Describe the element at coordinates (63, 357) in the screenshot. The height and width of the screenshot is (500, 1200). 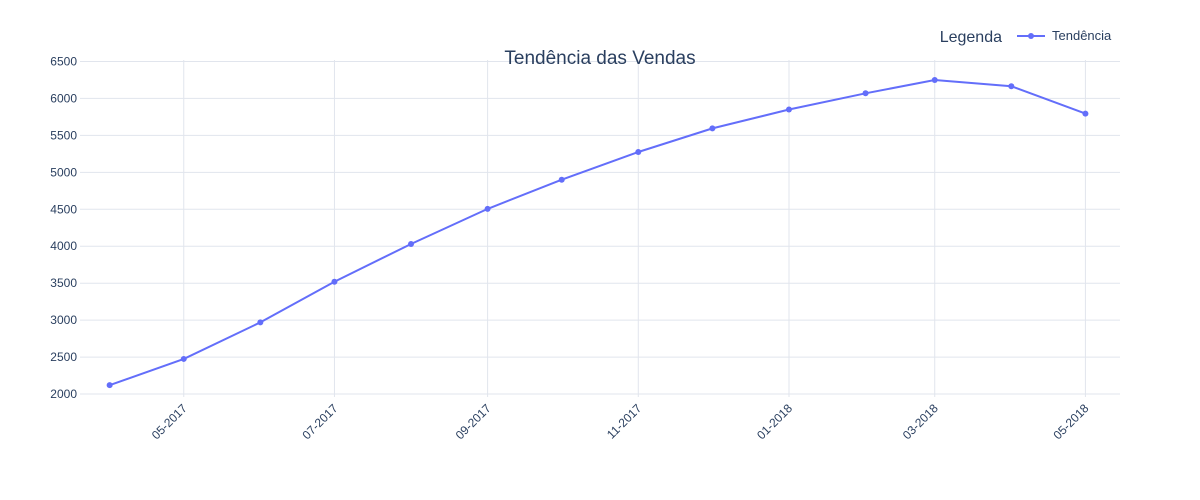
I see `y-tick-label: 2500` at that location.